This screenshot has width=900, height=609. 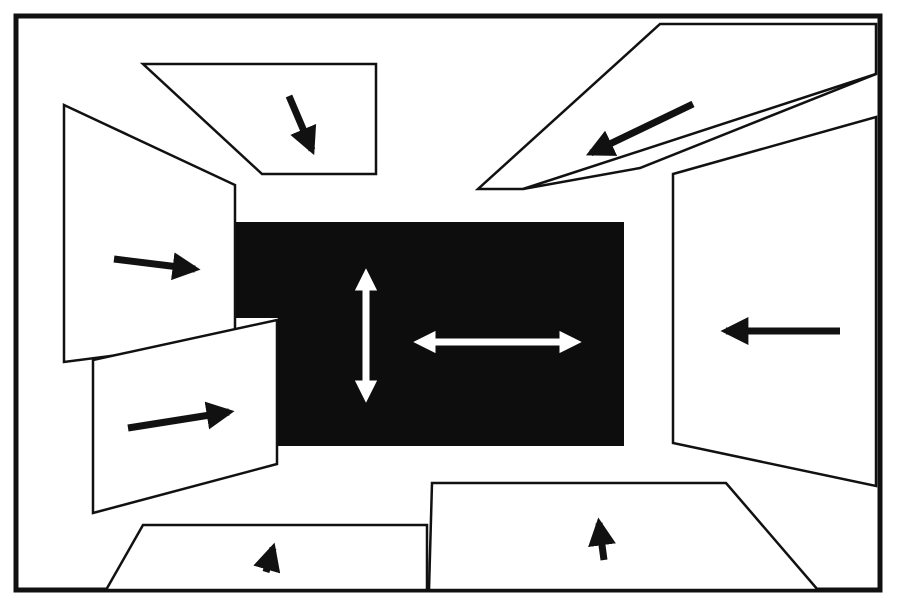 What do you see at coordinates (157, 266) in the screenshot?
I see `wall-panel-left-upper-arrow` at bounding box center [157, 266].